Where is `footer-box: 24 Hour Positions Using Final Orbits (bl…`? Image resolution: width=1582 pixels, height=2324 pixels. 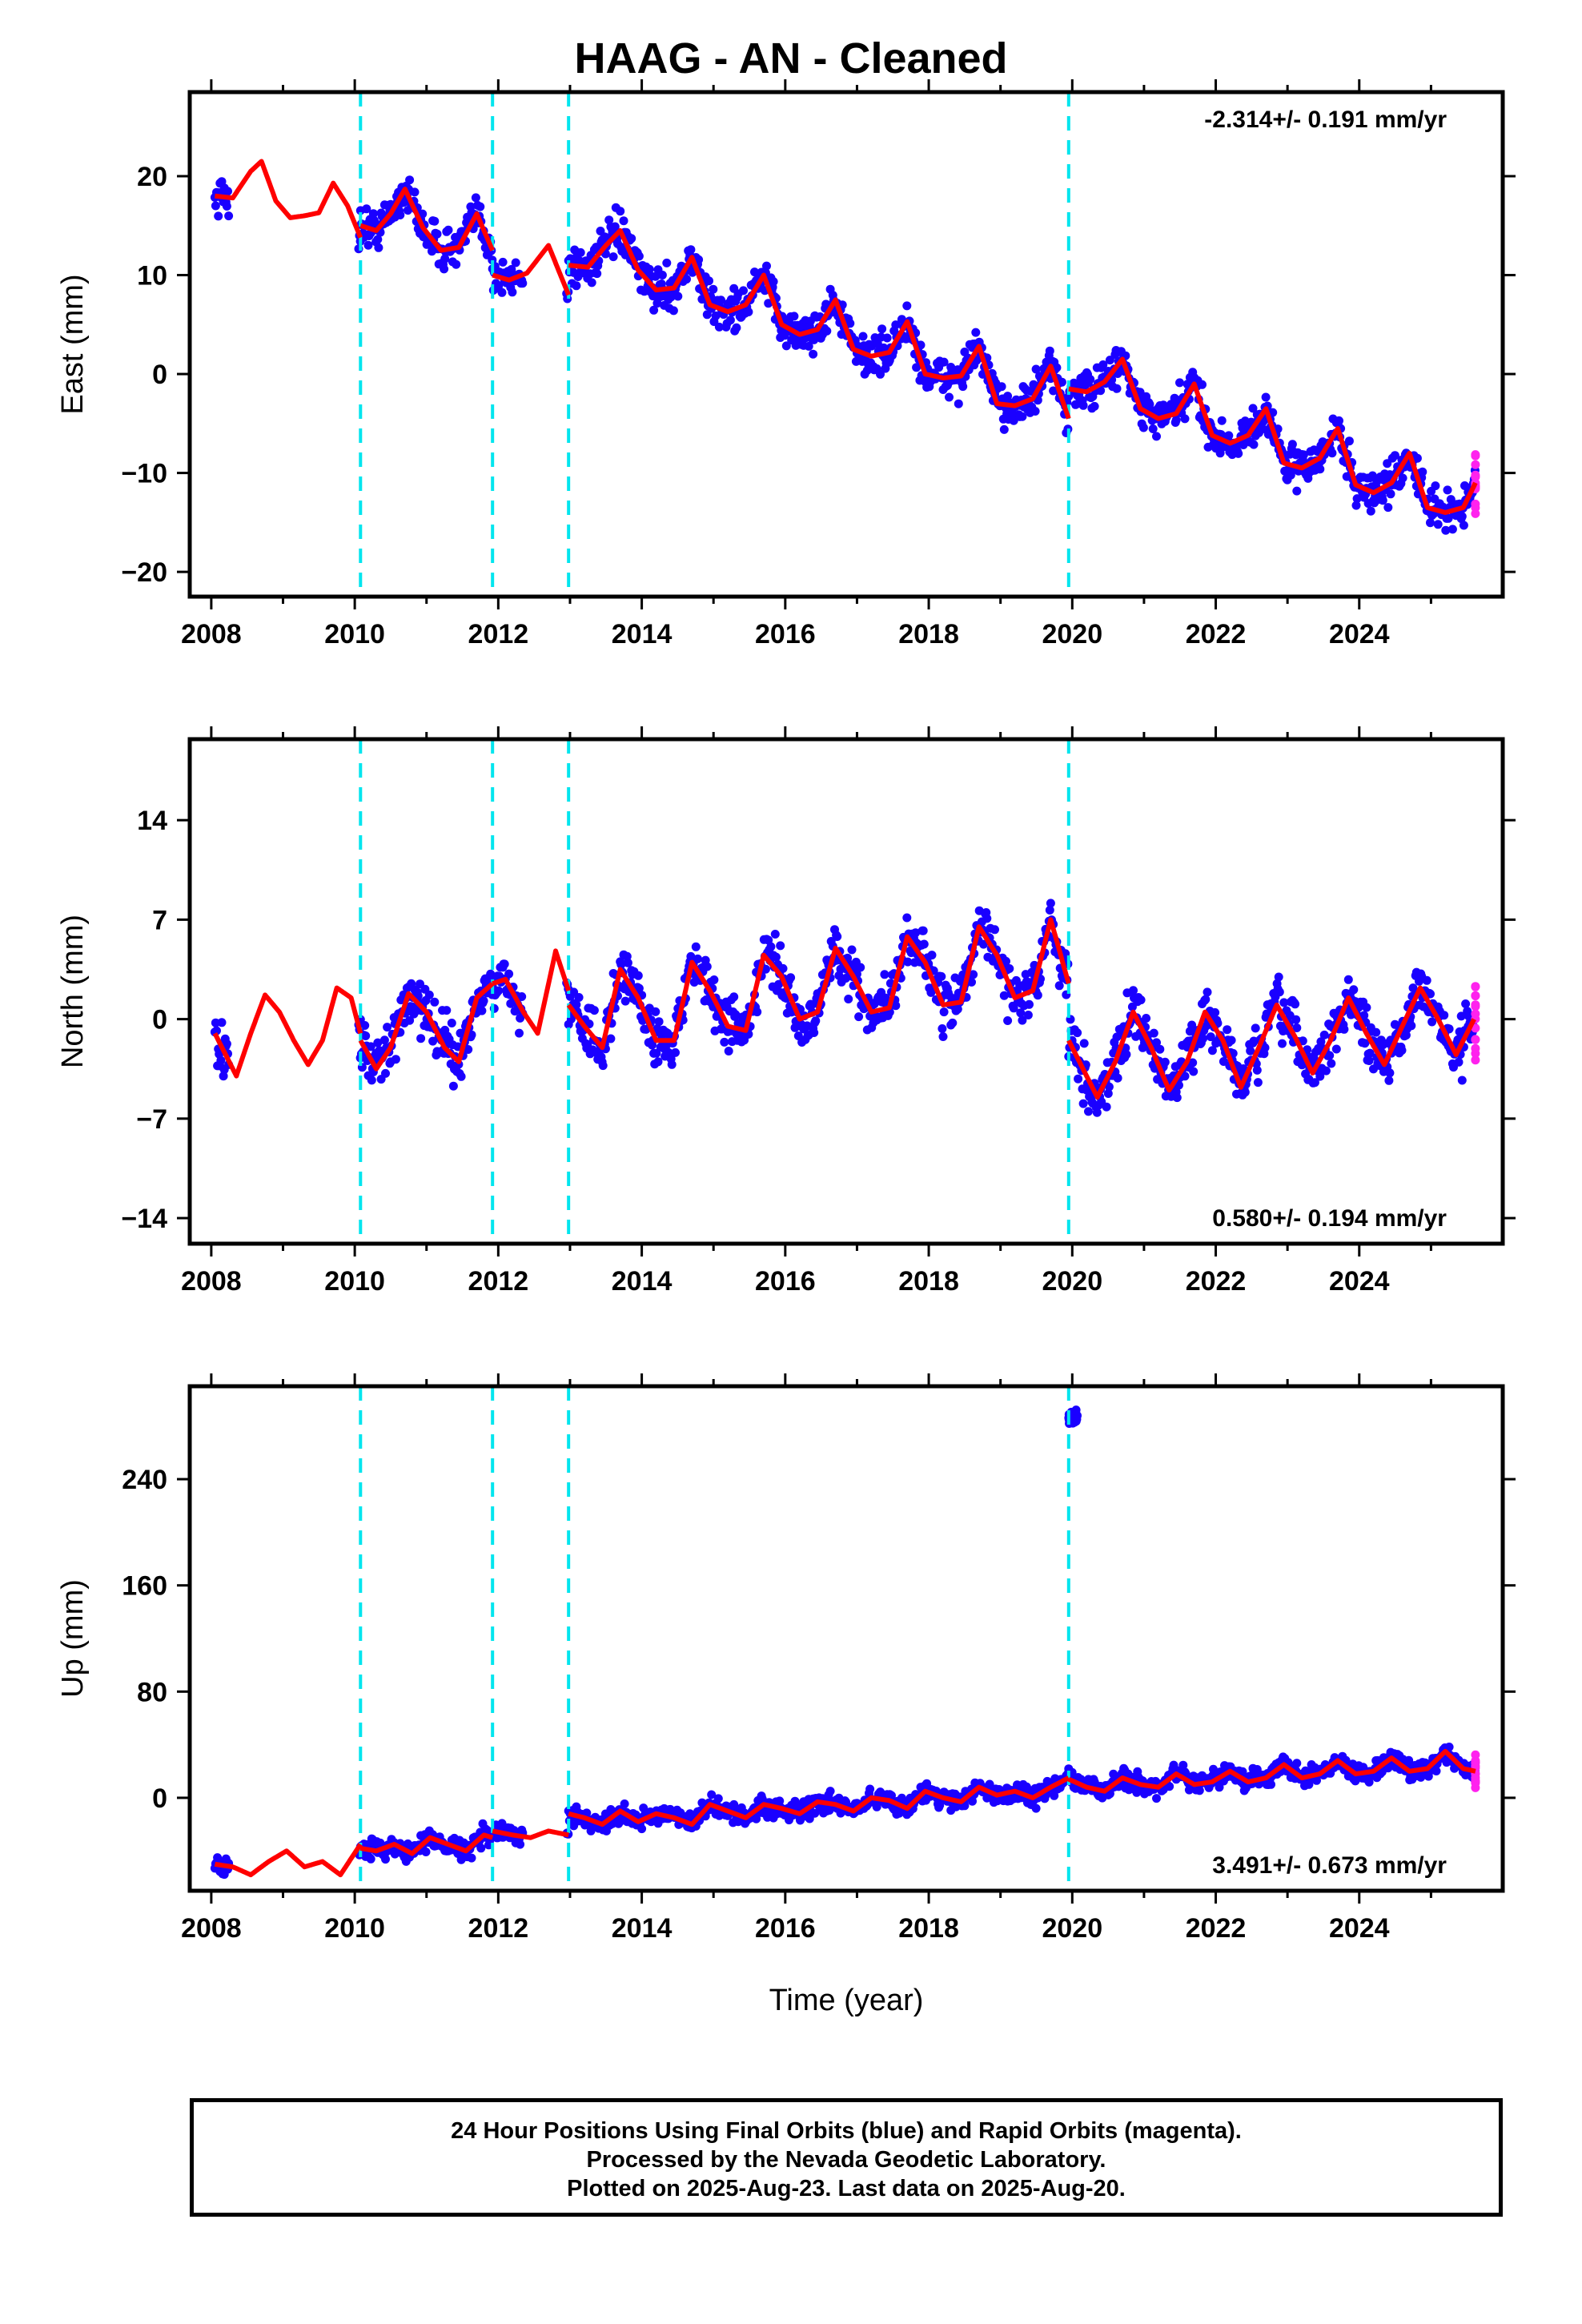 footer-box: 24 Hour Positions Using Final Orbits (bl… is located at coordinates (847, 2157).